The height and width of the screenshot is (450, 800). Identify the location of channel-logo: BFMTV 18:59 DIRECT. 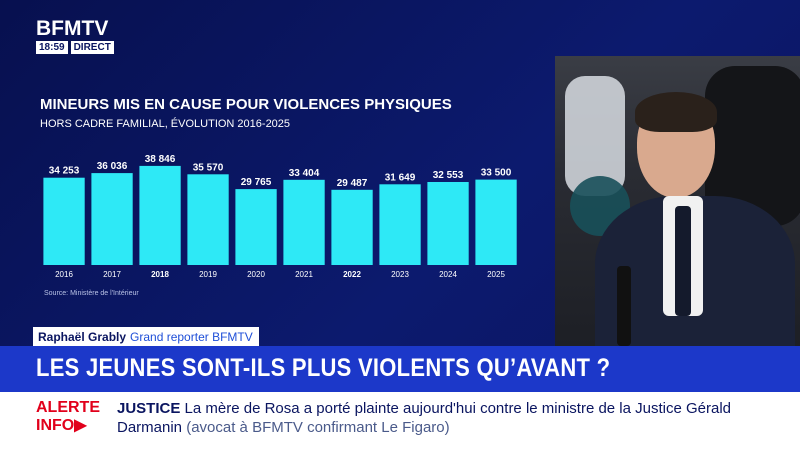
(75, 36).